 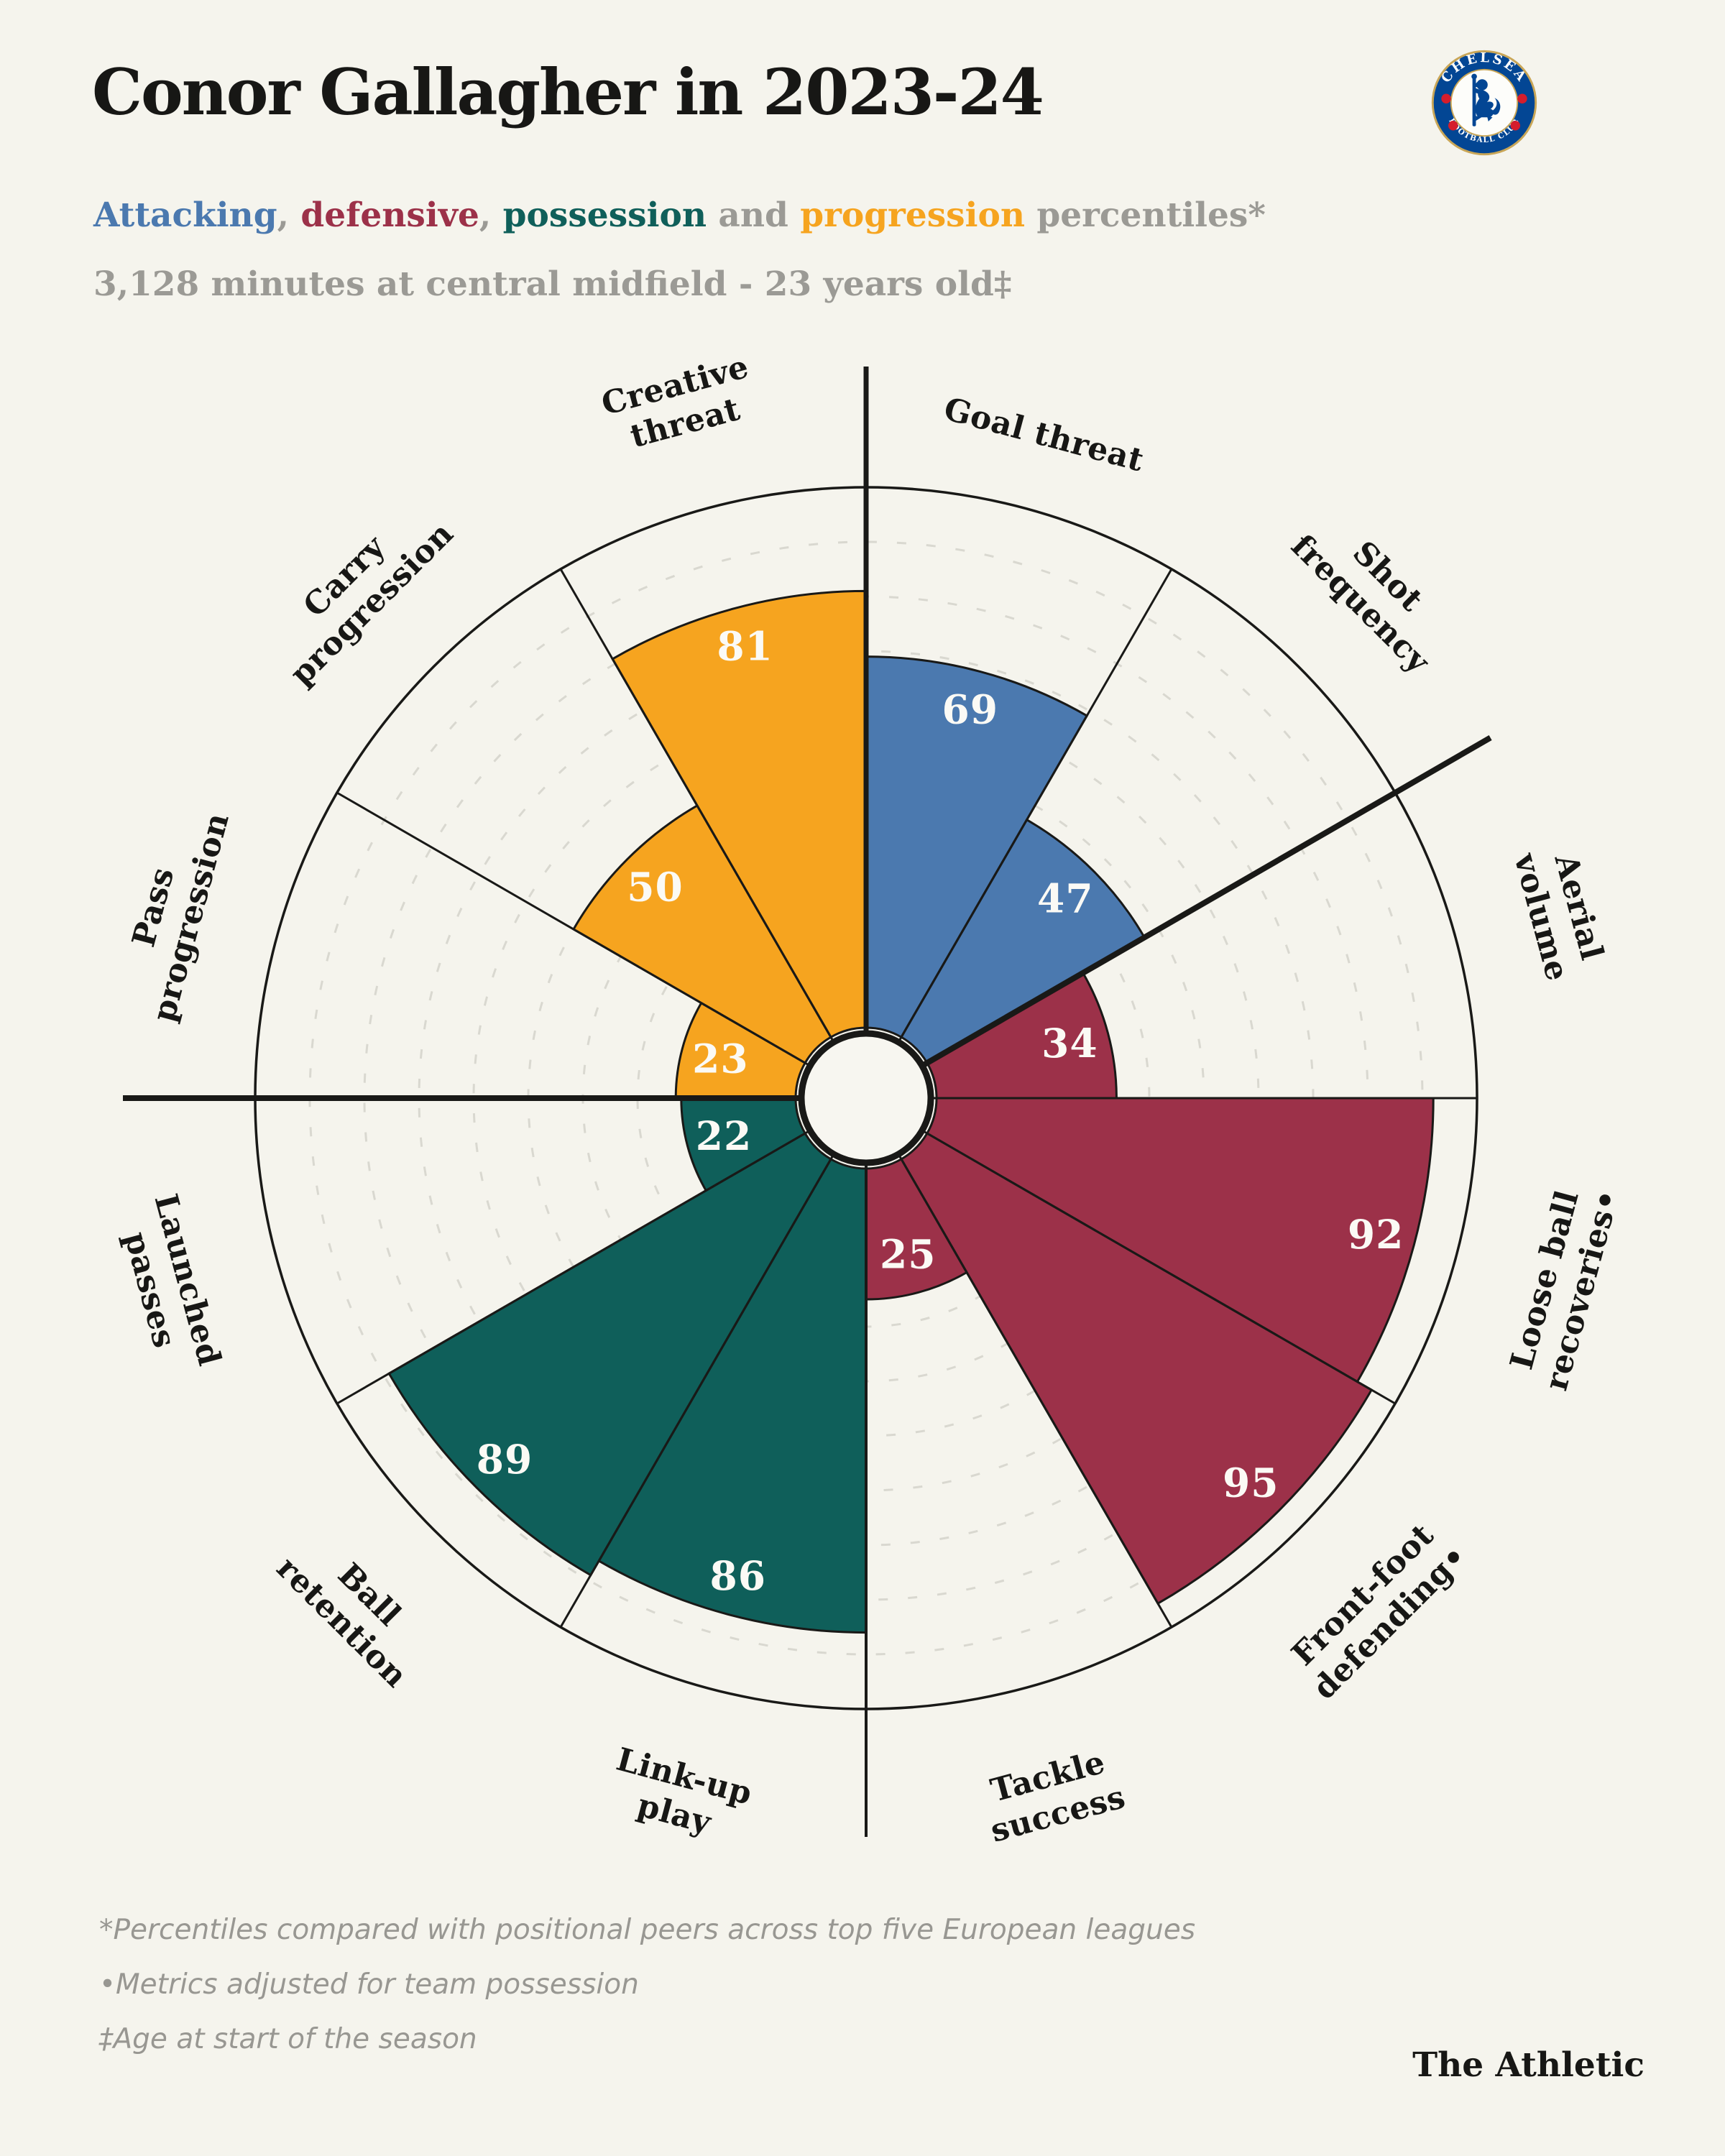 What do you see at coordinates (908, 1253) in the screenshot?
I see `slice-value-tackle-success: 25` at bounding box center [908, 1253].